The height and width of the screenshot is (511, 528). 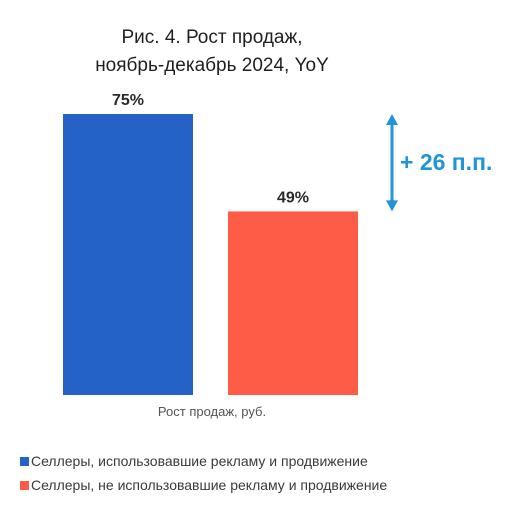 I want to click on x-axis-label: Рост продаж, руб., so click(x=212, y=411).